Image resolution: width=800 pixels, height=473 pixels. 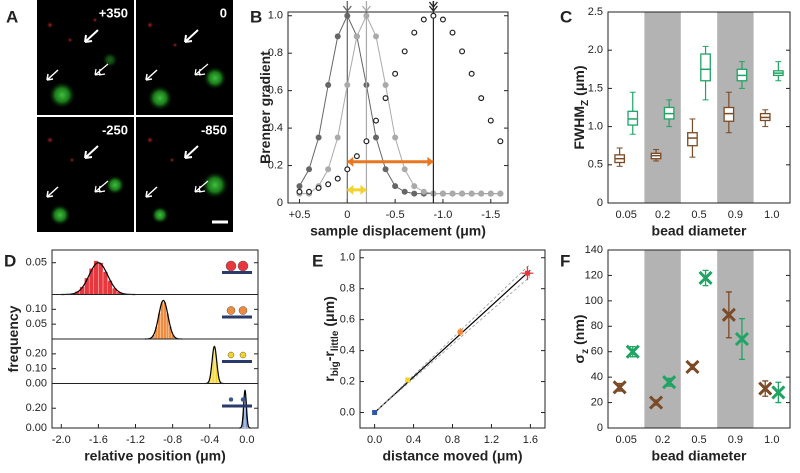 What do you see at coordinates (347, 320) in the screenshot?
I see `y-tick-label: 0.6` at bounding box center [347, 320].